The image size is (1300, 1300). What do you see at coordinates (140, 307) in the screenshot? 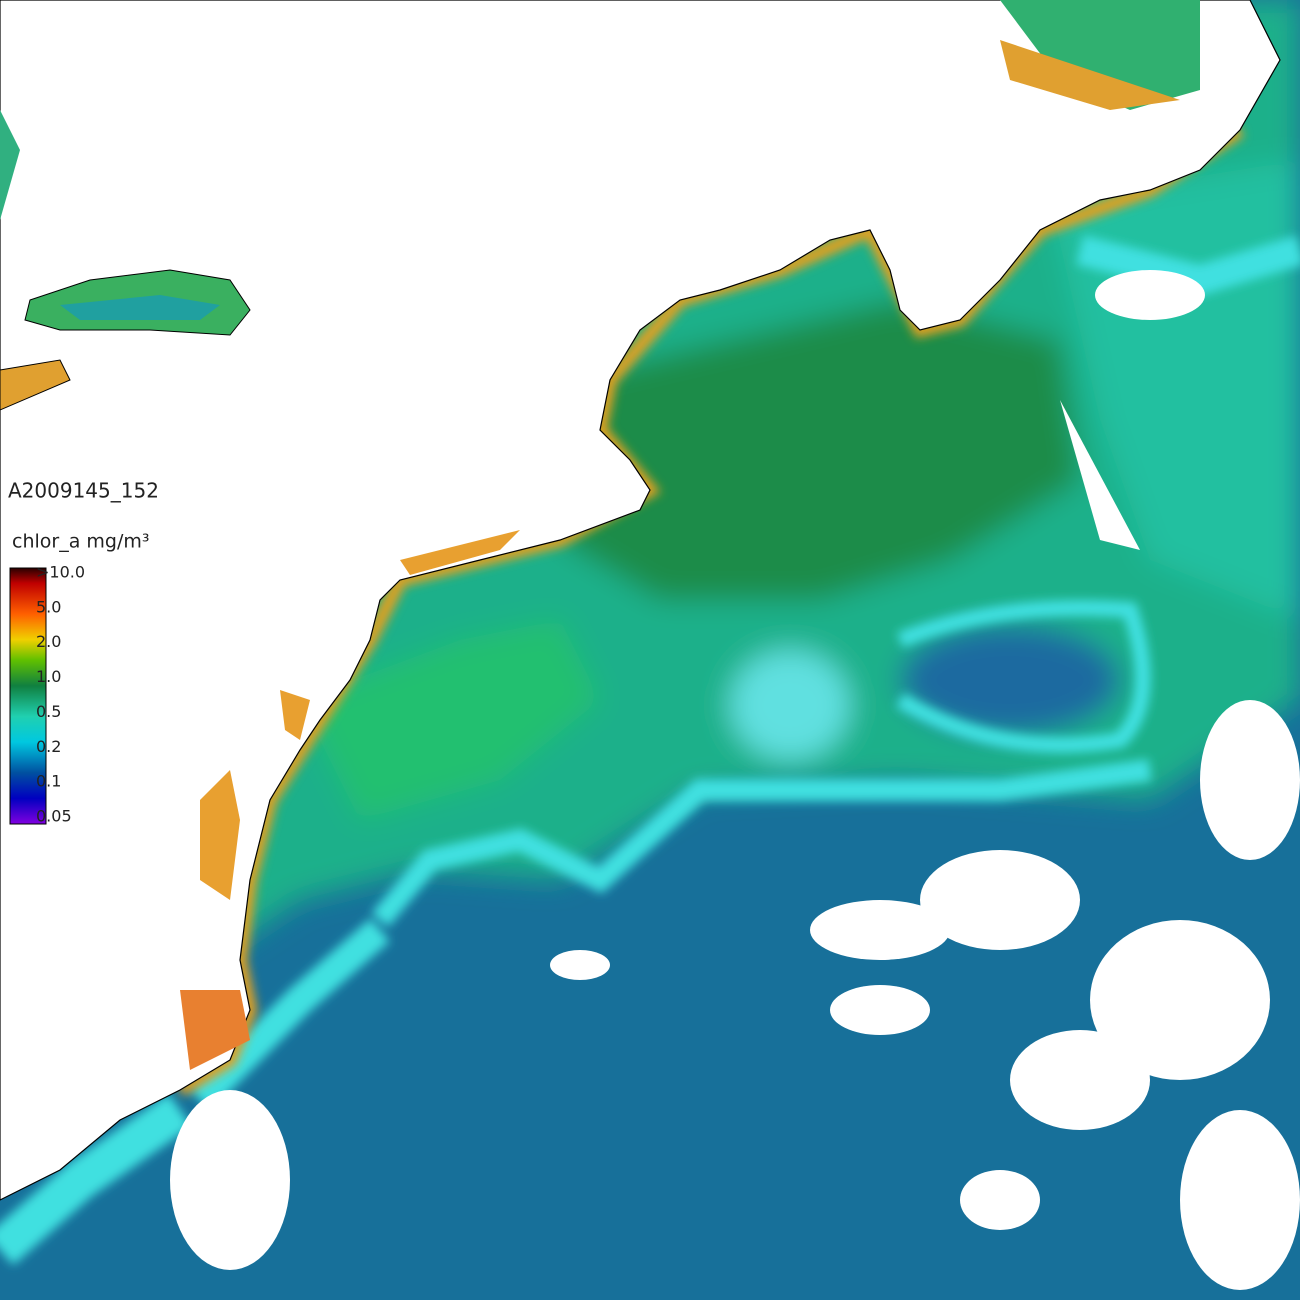
I see `lake-center` at bounding box center [140, 307].